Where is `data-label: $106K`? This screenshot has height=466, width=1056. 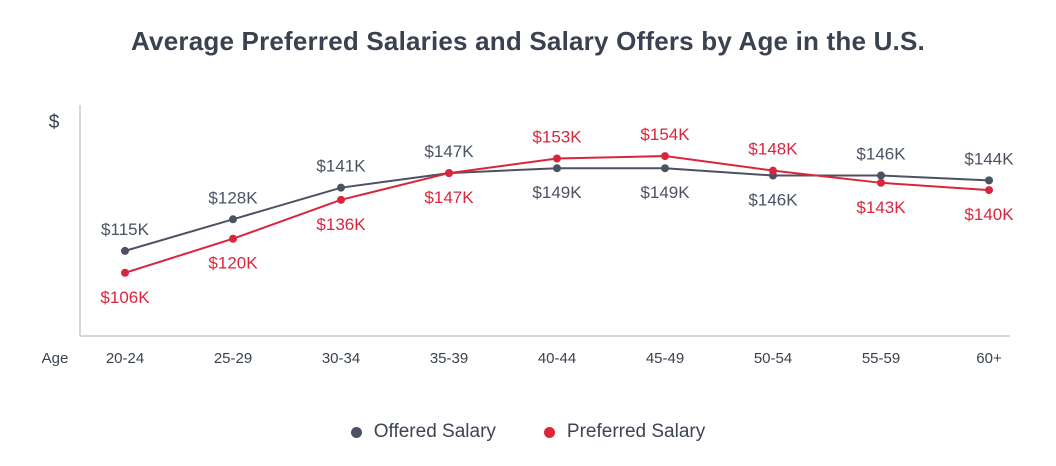 data-label: $106K is located at coordinates (125, 297).